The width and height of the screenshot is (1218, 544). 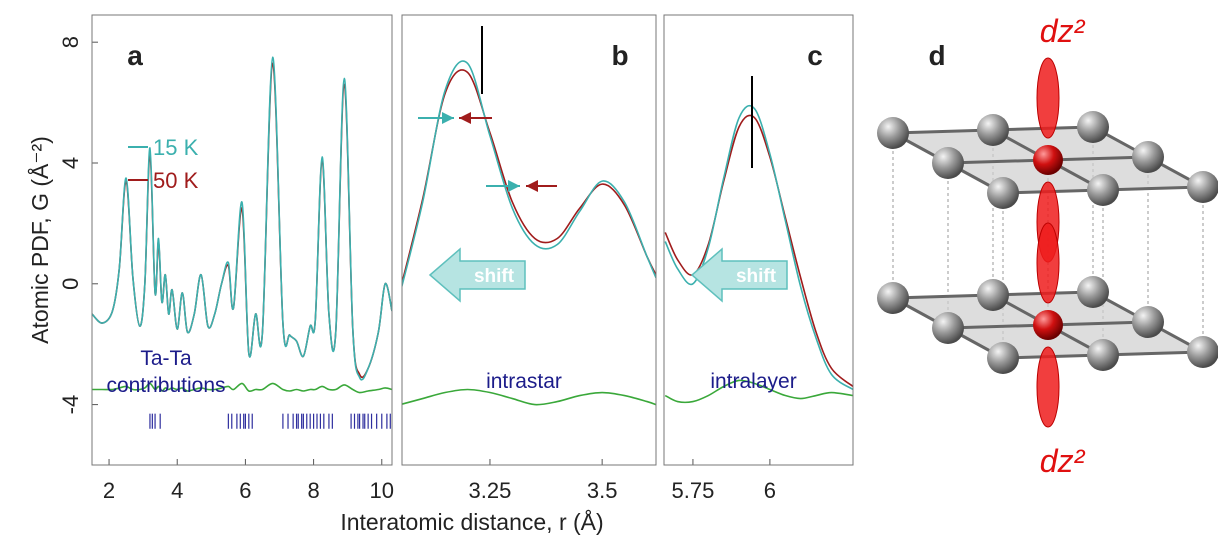 I want to click on annotation: Ta-Ta, so click(x=166, y=358).